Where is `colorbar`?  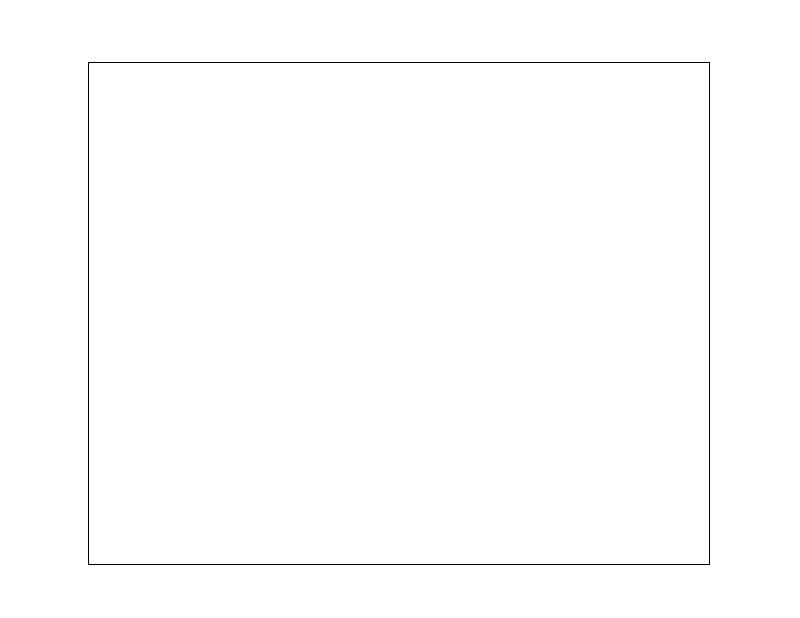 colorbar is located at coordinates (751, 322).